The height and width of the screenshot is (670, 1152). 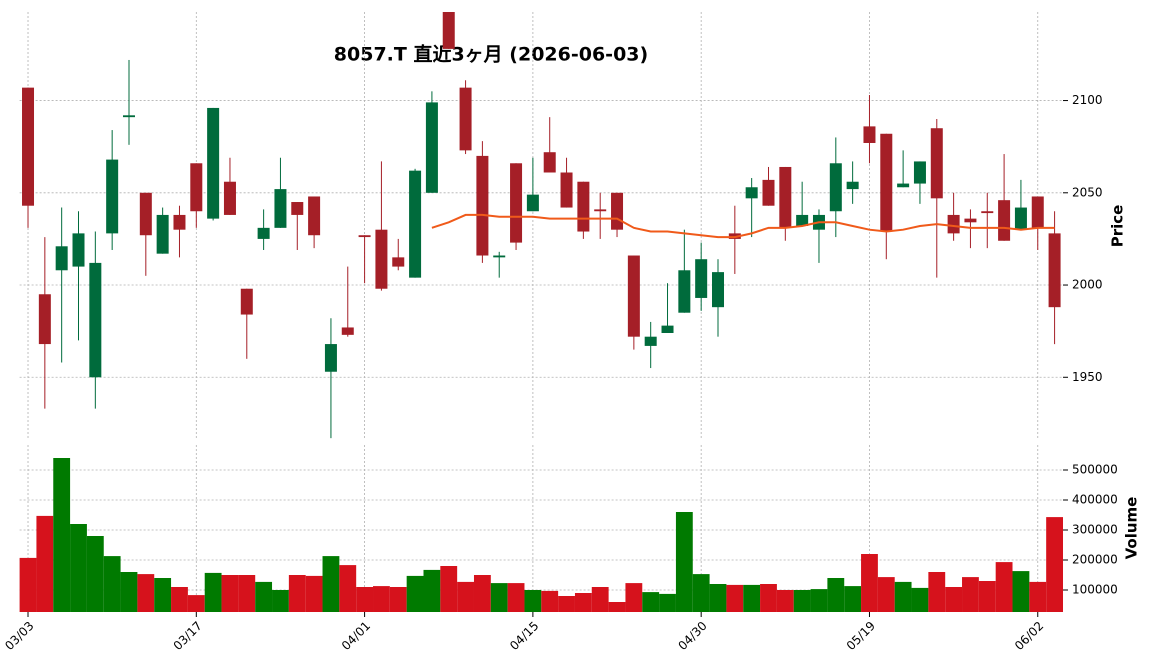 What do you see at coordinates (1095, 590) in the screenshot?
I see `y2-tick-label: 100000` at bounding box center [1095, 590].